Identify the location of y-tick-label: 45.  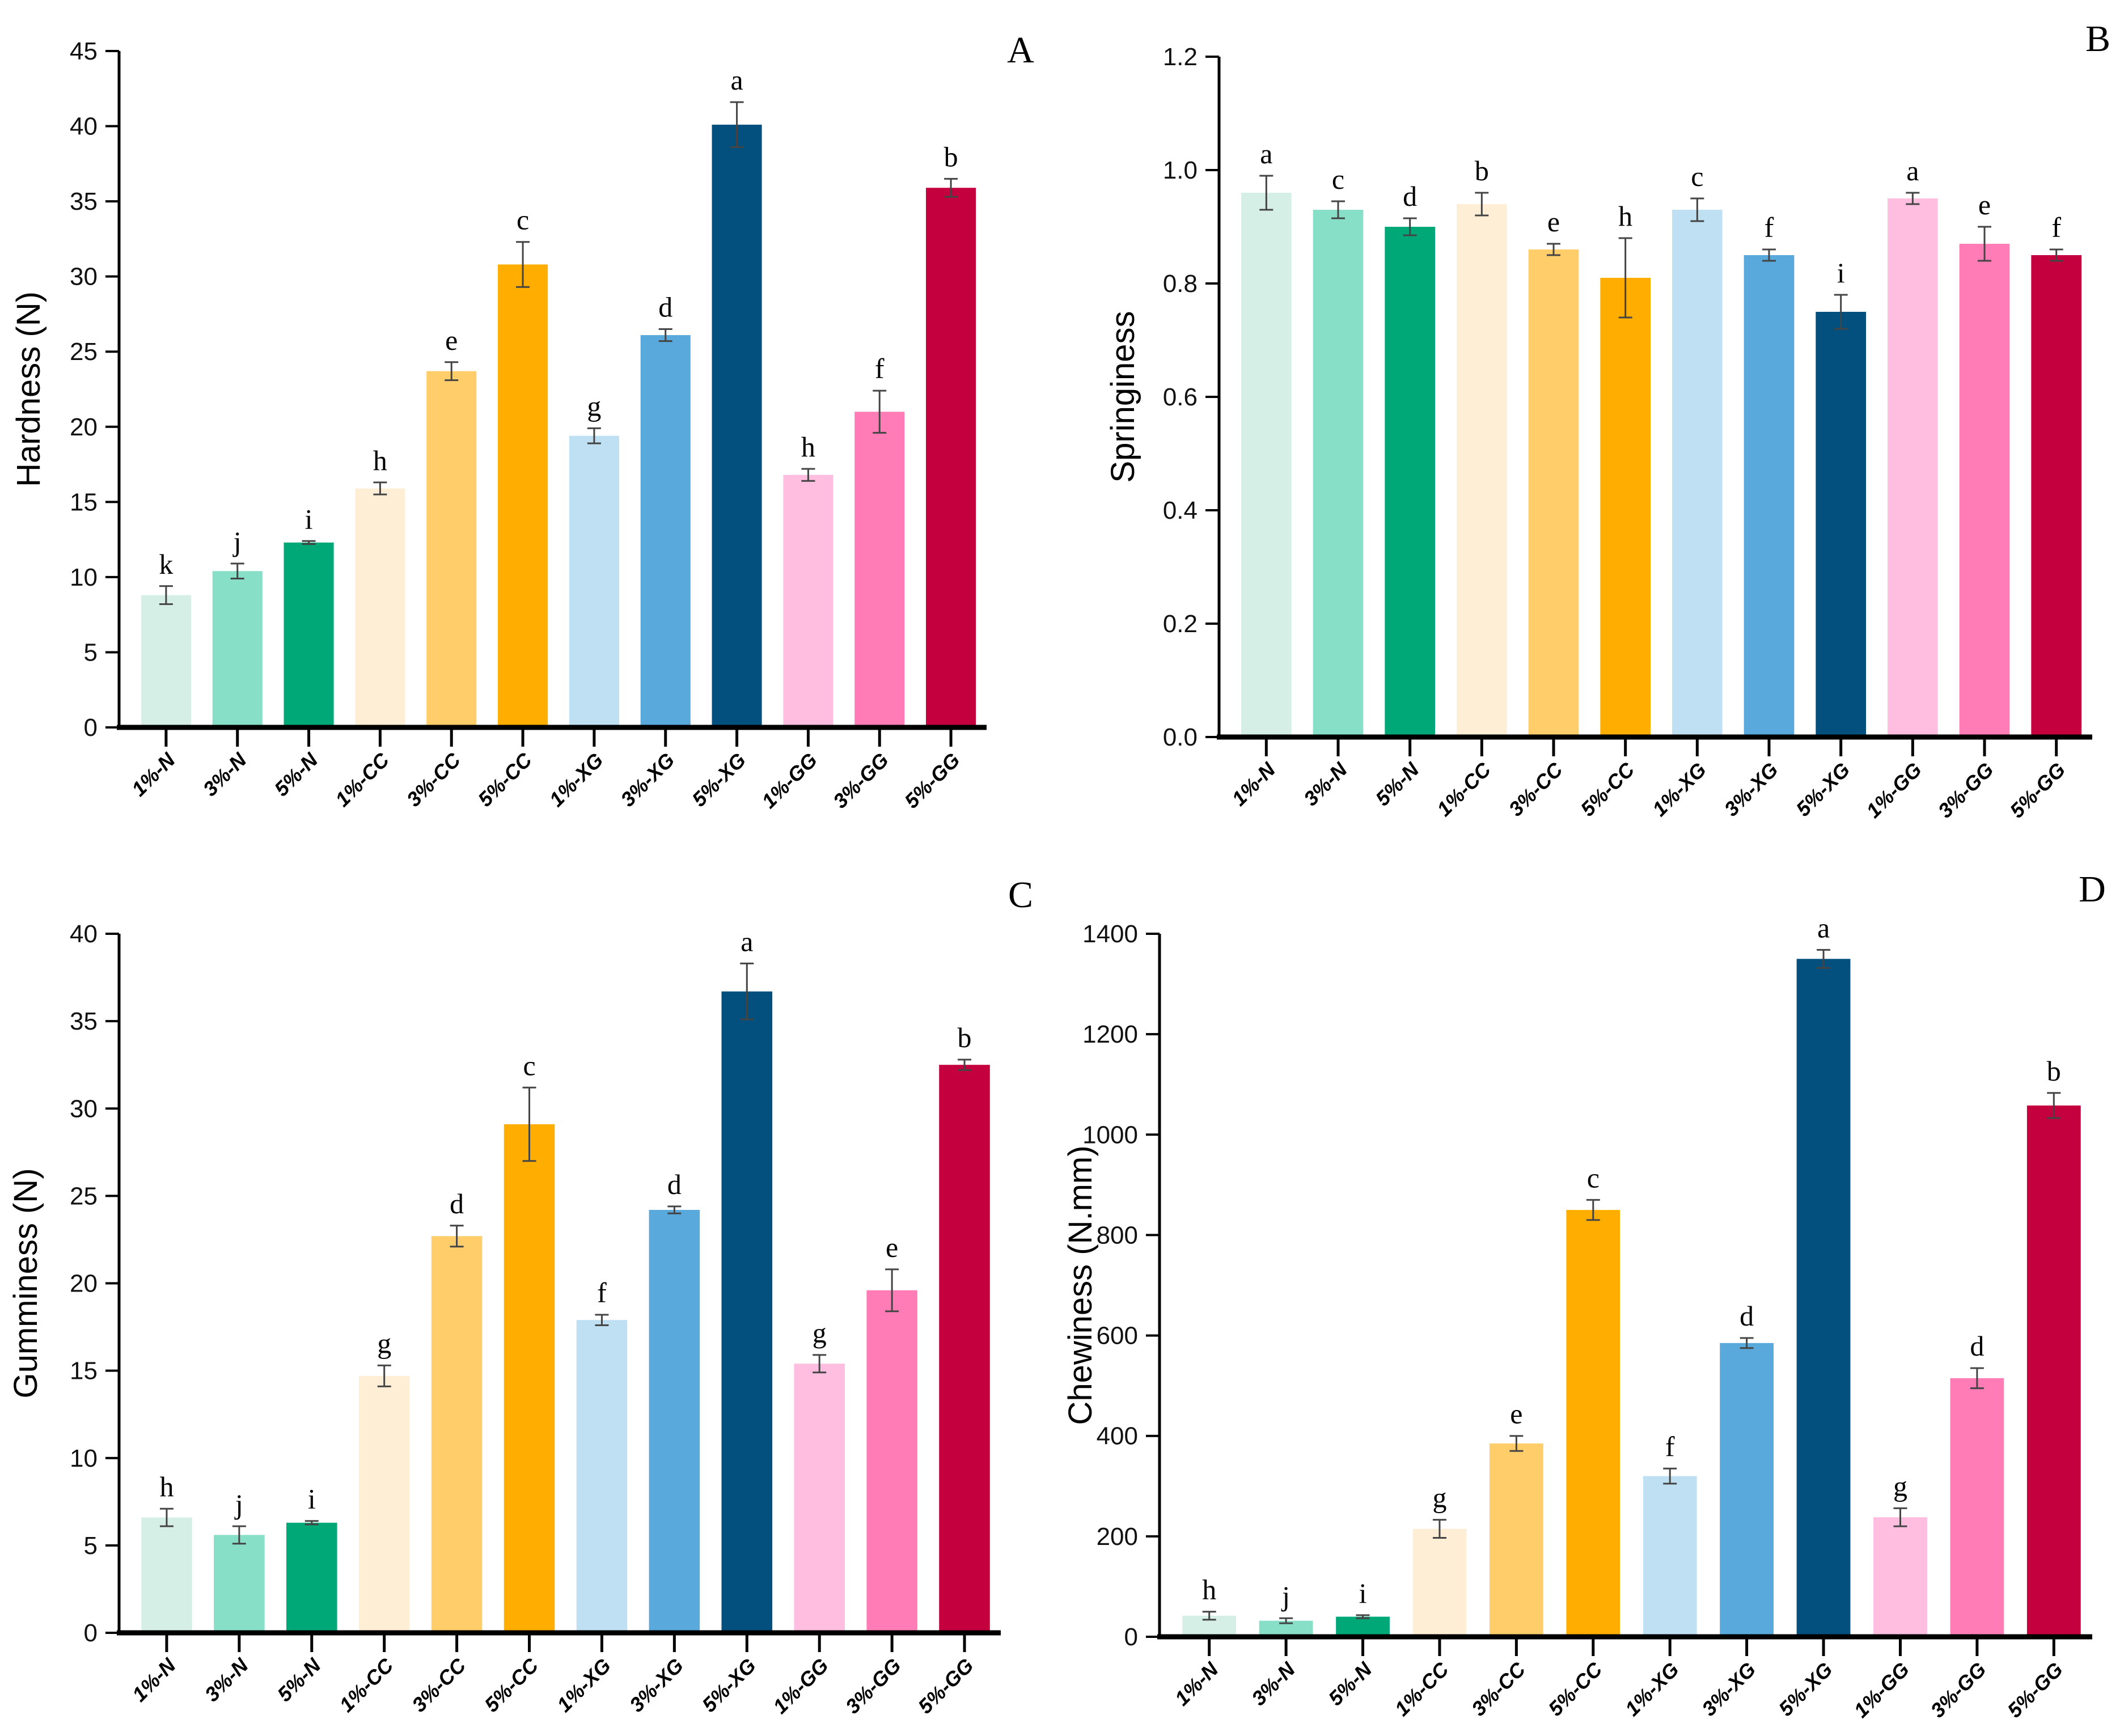
(84, 51).